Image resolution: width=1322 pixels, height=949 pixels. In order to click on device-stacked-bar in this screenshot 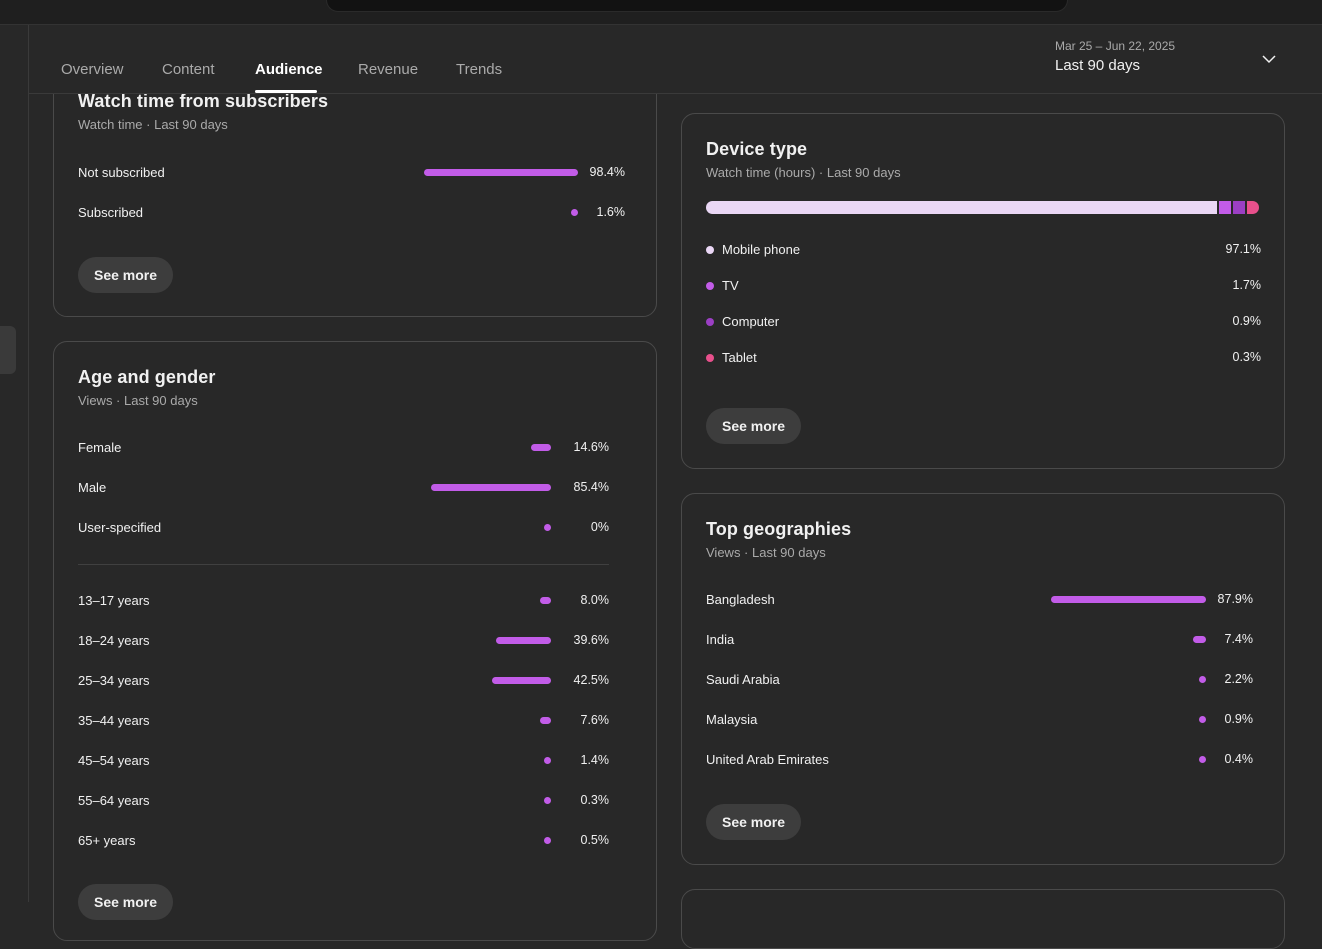, I will do `click(982, 207)`.